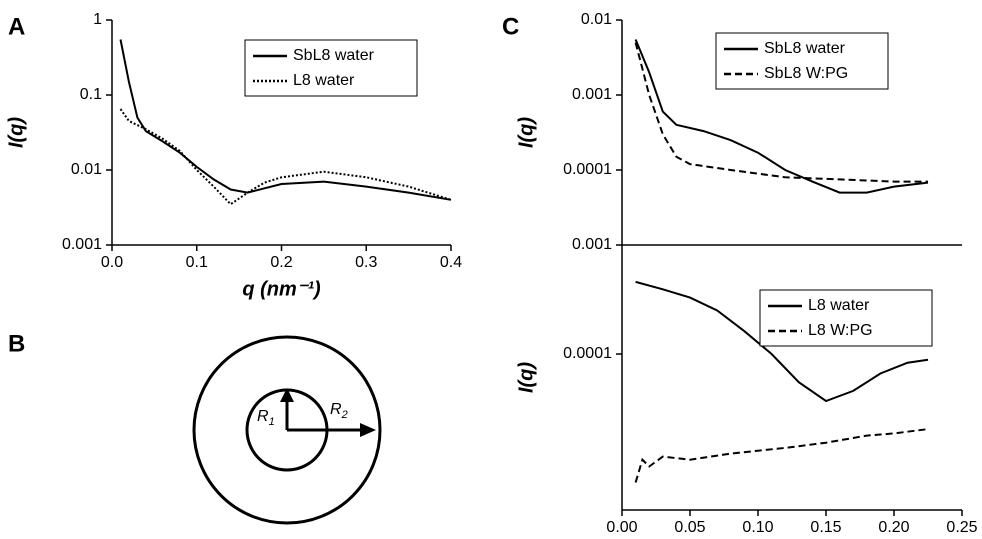 This screenshot has width=982, height=539. What do you see at coordinates (510, 26) in the screenshot?
I see `panel-label: C` at bounding box center [510, 26].